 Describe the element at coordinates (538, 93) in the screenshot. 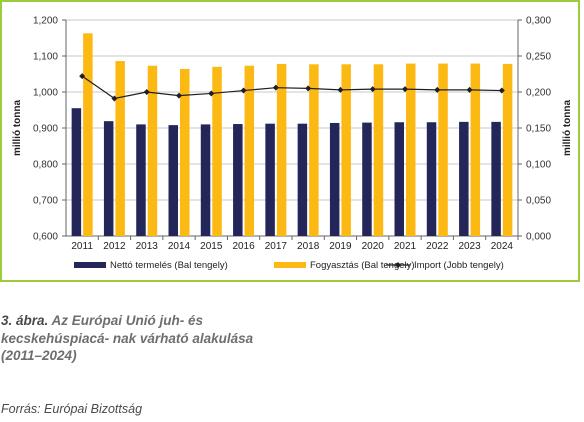

I see `right-tick-label: 0,200` at that location.